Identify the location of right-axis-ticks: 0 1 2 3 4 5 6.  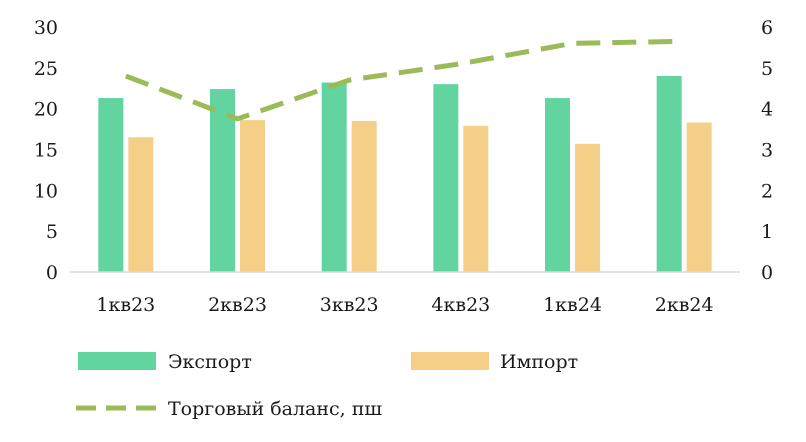
(767, 150).